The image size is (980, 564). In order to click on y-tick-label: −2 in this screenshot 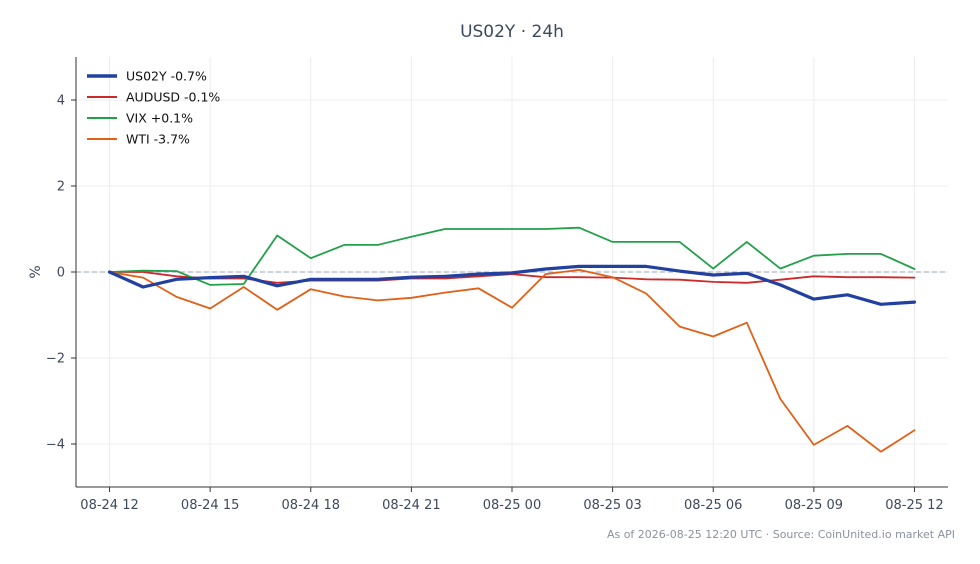, I will do `click(55, 359)`.